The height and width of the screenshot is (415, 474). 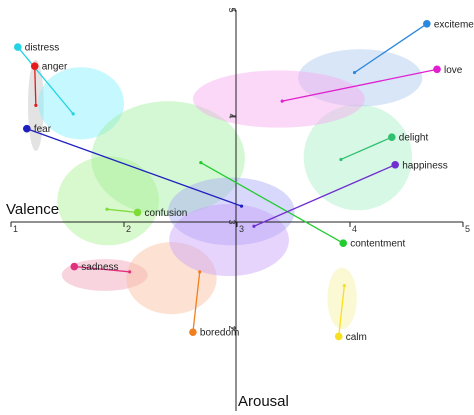 I want to click on point-label-happiness: happiness, so click(x=425, y=165).